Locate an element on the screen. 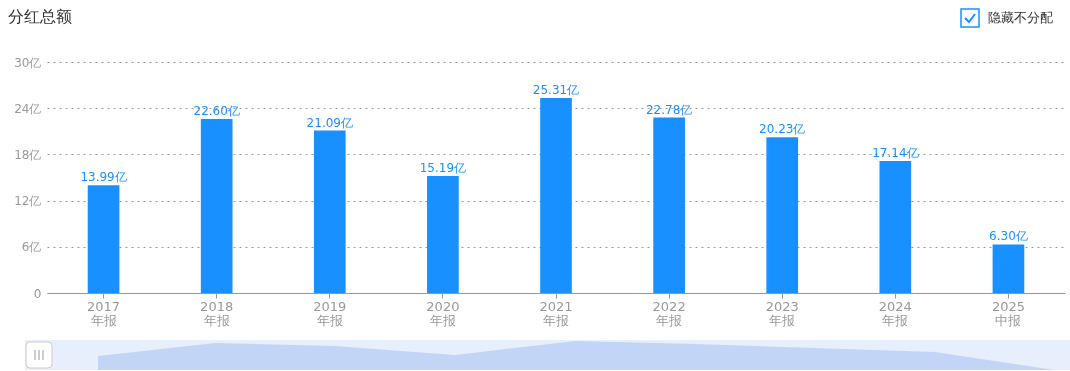 Image resolution: width=1070 pixels, height=371 pixels. data-label: 17.14亿 is located at coordinates (895, 153).